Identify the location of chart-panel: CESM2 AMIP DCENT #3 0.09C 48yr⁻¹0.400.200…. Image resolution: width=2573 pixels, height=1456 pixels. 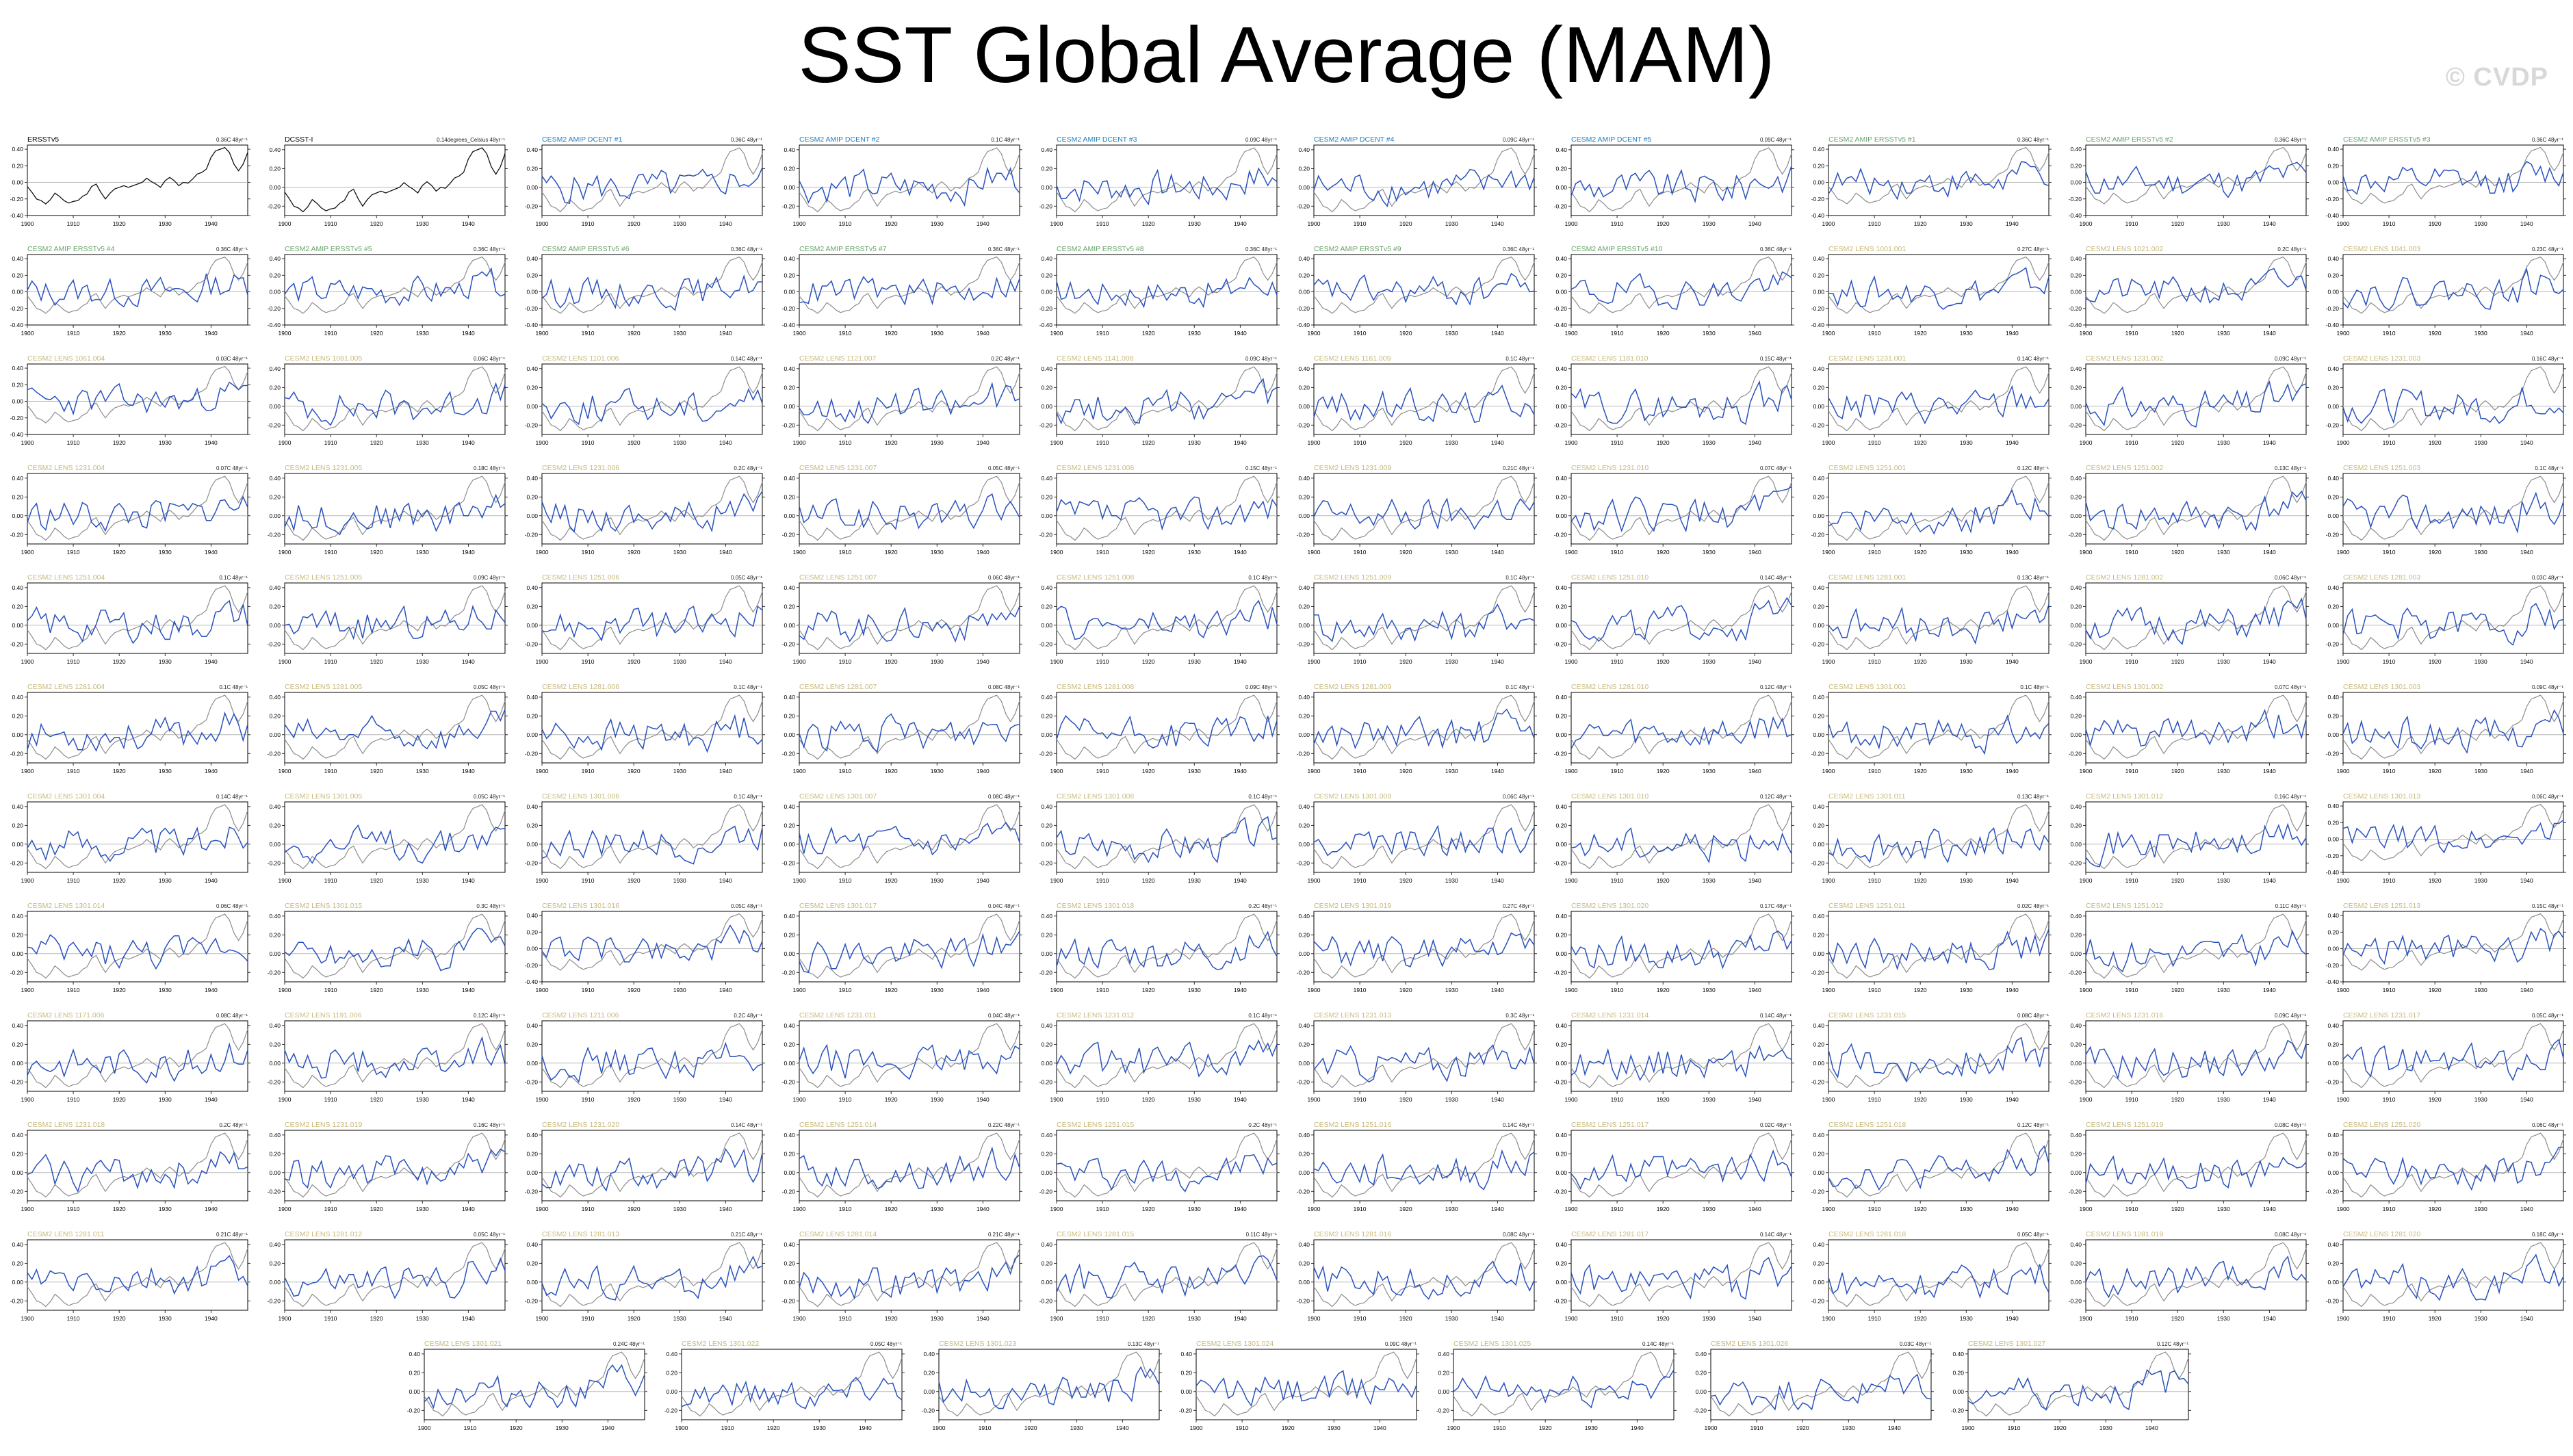
(1159, 181).